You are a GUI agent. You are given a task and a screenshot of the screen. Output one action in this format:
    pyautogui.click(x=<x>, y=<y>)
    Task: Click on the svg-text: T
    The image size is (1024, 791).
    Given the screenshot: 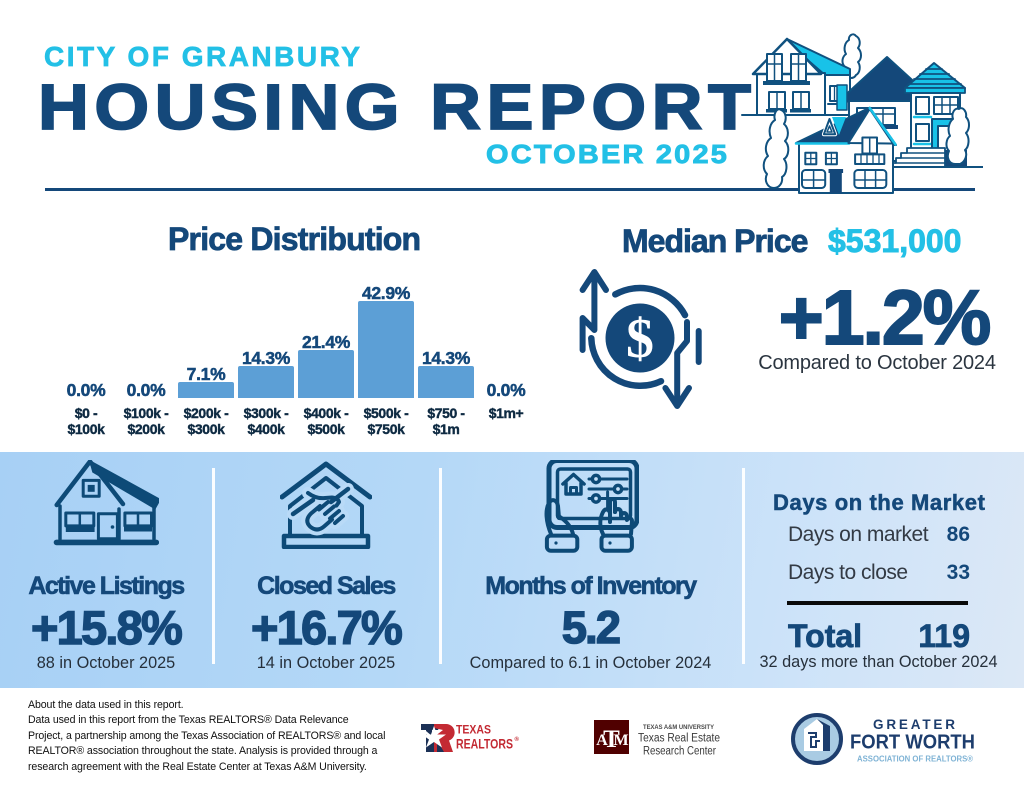 What is the action you would take?
    pyautogui.click(x=611, y=739)
    